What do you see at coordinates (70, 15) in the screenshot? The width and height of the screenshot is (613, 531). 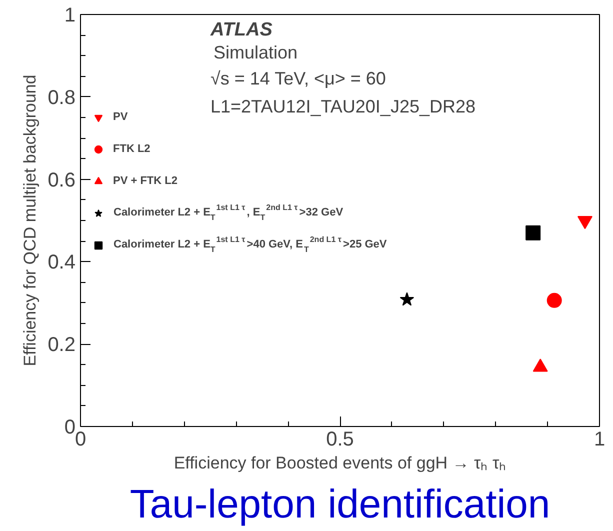 I see `y-tick-label: 1` at bounding box center [70, 15].